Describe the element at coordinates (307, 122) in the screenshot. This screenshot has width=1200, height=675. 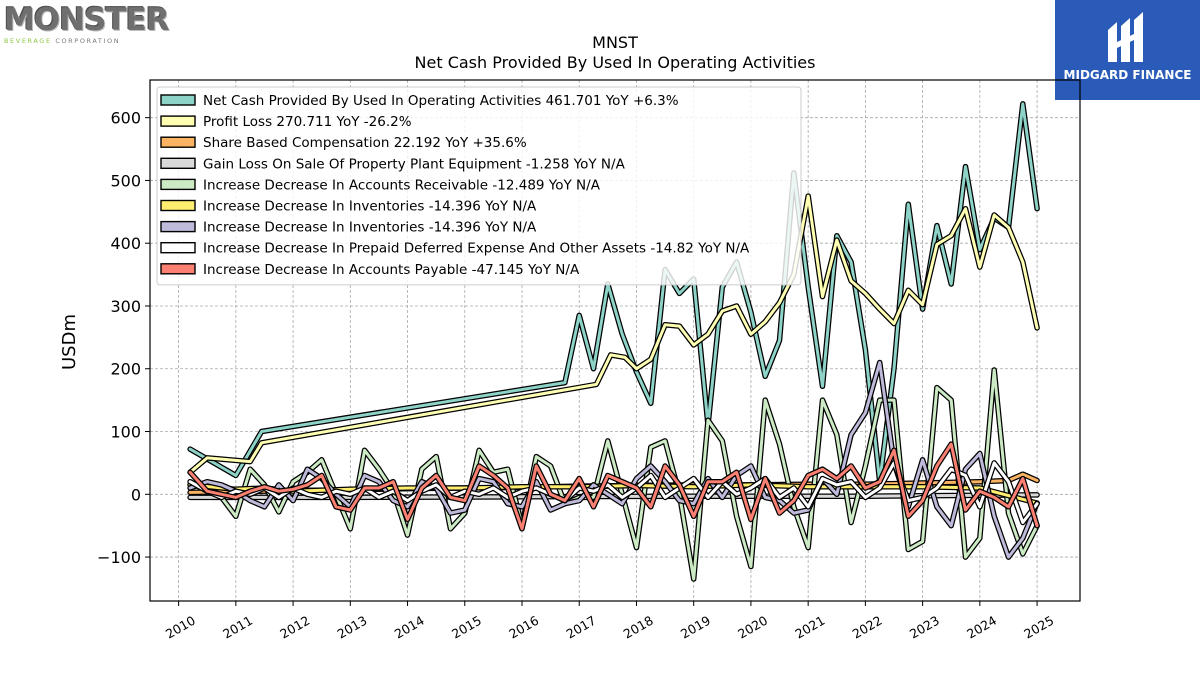
I see `legend-label: Profit Loss 270.711 YoY -26.2%` at that location.